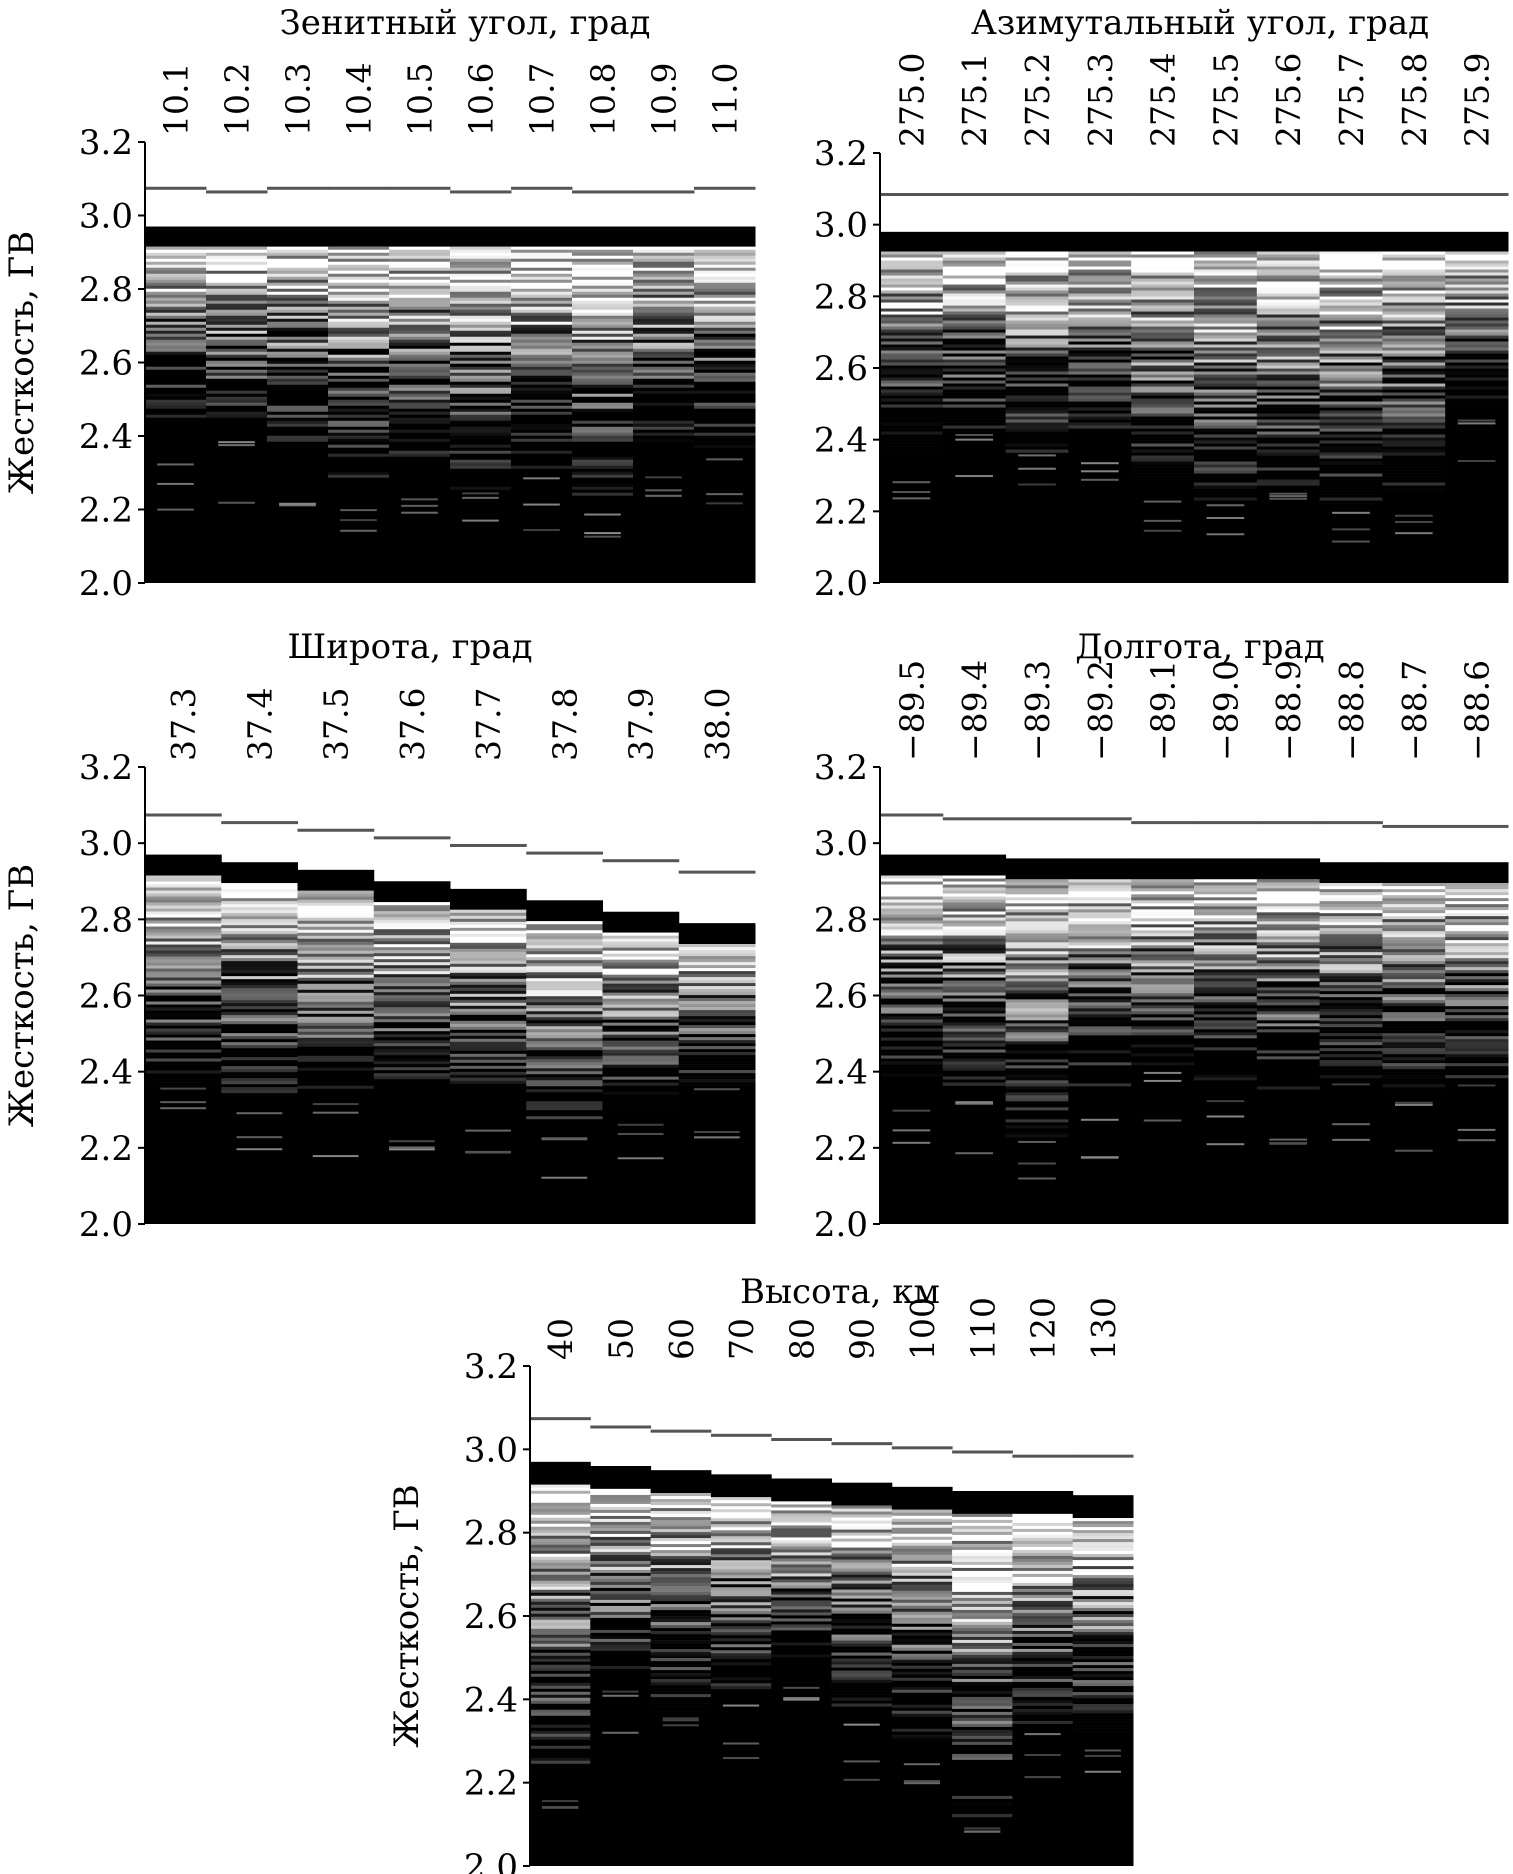 The height and width of the screenshot is (1874, 1513). What do you see at coordinates (1477, 100) in the screenshot?
I see `x-tick-label: 275.9` at bounding box center [1477, 100].